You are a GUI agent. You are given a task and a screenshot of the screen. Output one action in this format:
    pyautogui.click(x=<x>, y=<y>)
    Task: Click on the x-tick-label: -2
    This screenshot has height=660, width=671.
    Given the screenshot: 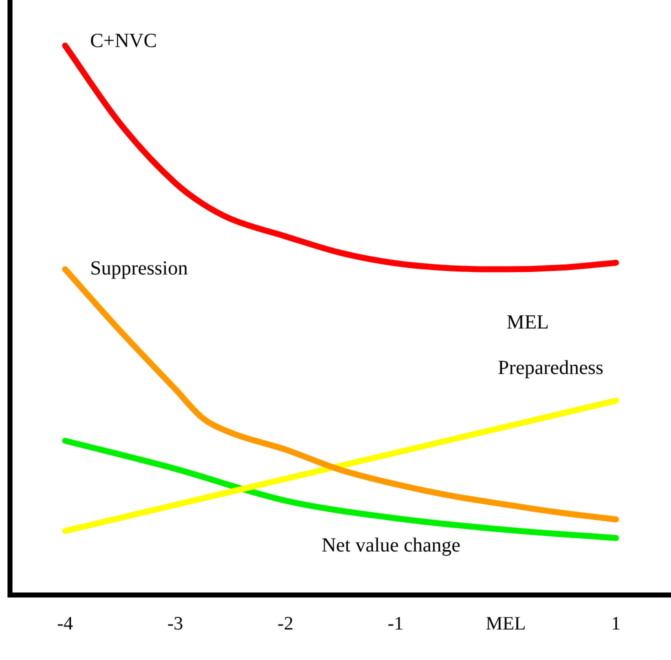 What is the action you would take?
    pyautogui.click(x=286, y=624)
    